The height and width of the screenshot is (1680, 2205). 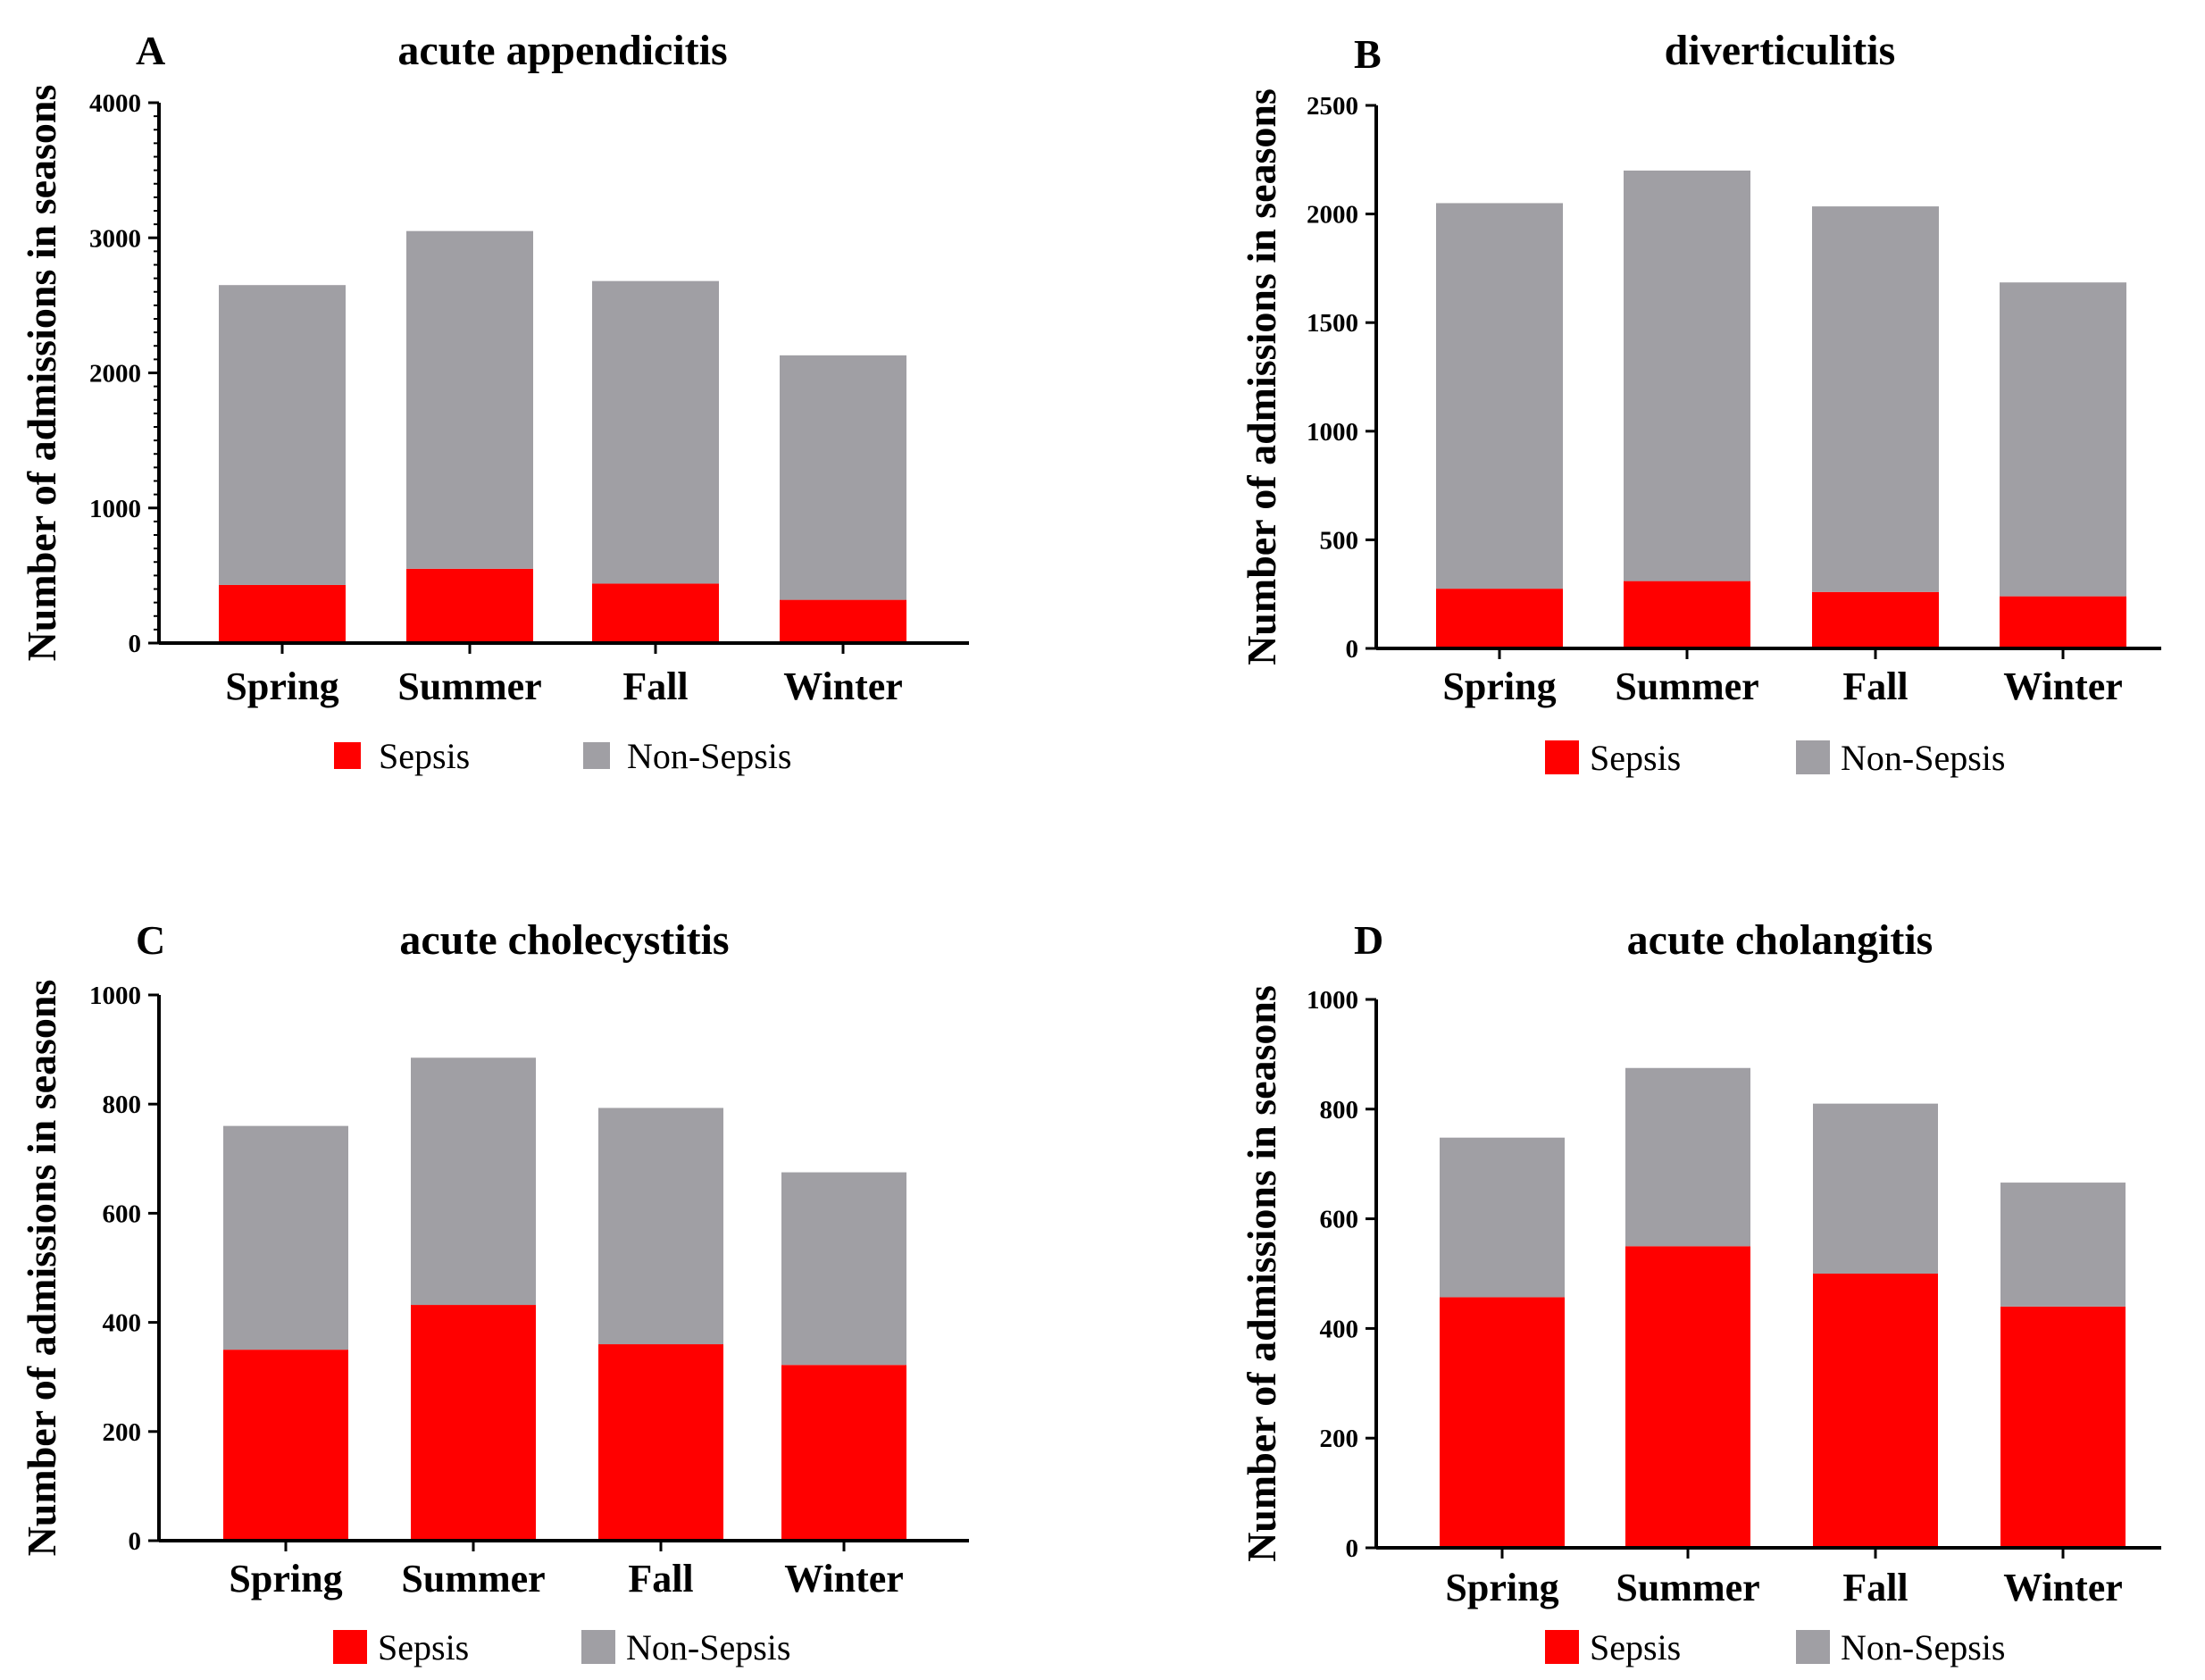 I want to click on panel-letter: D, so click(x=1368, y=940).